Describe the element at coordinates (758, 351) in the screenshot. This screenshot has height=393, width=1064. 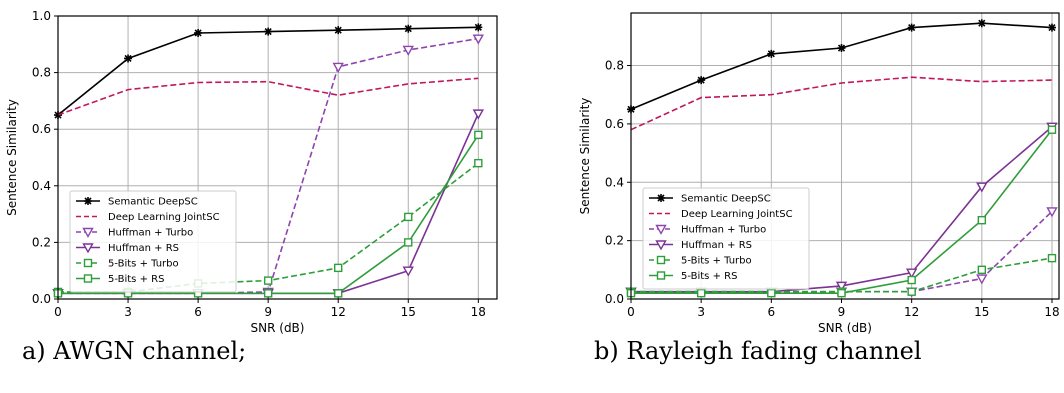
I see `rayleigh-caption: b) Rayleigh fading channel` at that location.